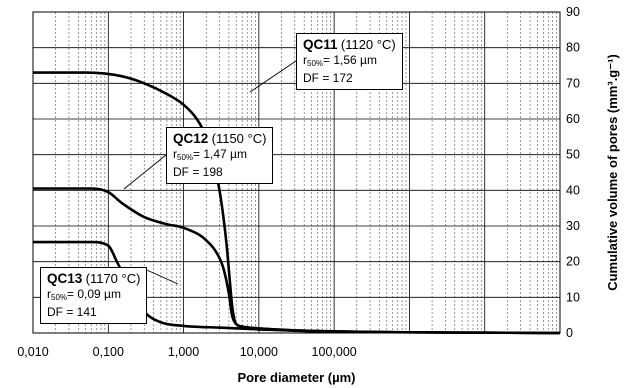  I want to click on y-tick-label: 30, so click(573, 226).